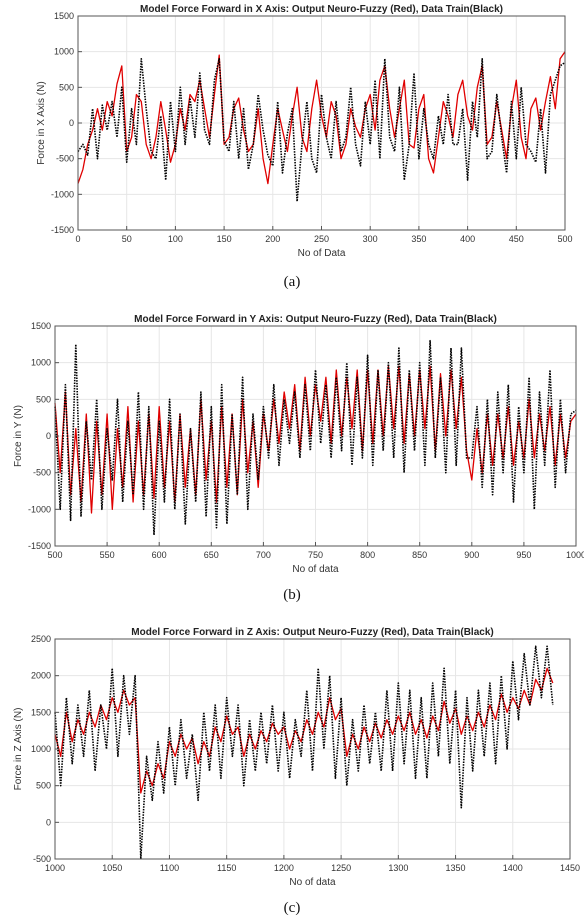 This screenshot has height=924, width=584. I want to click on x-axis-label: No of Data, so click(322, 253).